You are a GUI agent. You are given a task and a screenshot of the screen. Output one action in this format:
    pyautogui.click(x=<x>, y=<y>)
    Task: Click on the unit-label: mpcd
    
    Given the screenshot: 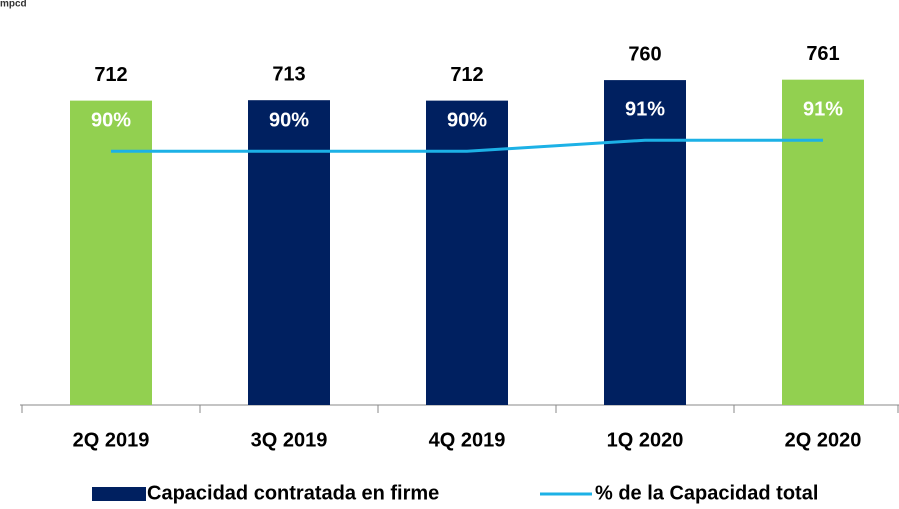 What is the action you would take?
    pyautogui.click(x=13, y=5)
    